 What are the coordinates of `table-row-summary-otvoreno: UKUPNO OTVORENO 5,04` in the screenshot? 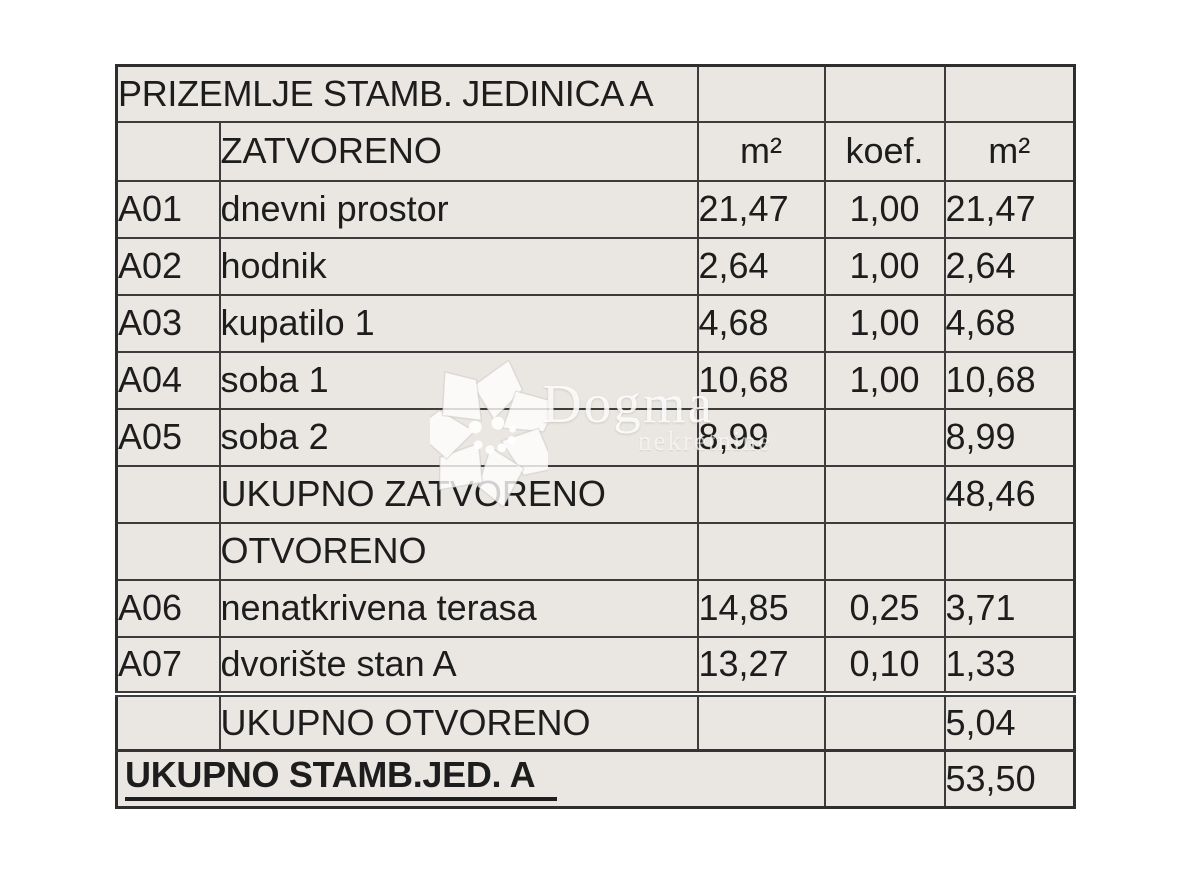 It's located at (595, 721).